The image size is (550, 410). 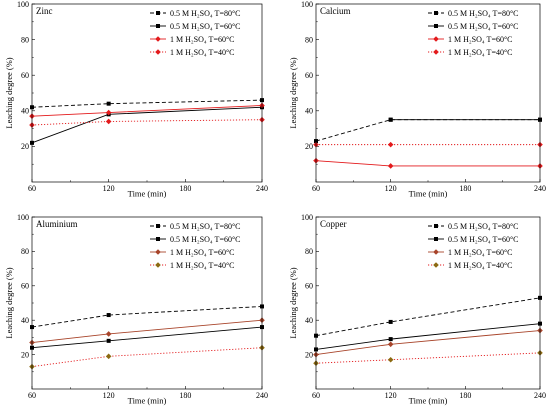 What do you see at coordinates (335, 11) in the screenshot?
I see `panel-title: Calcium` at bounding box center [335, 11].